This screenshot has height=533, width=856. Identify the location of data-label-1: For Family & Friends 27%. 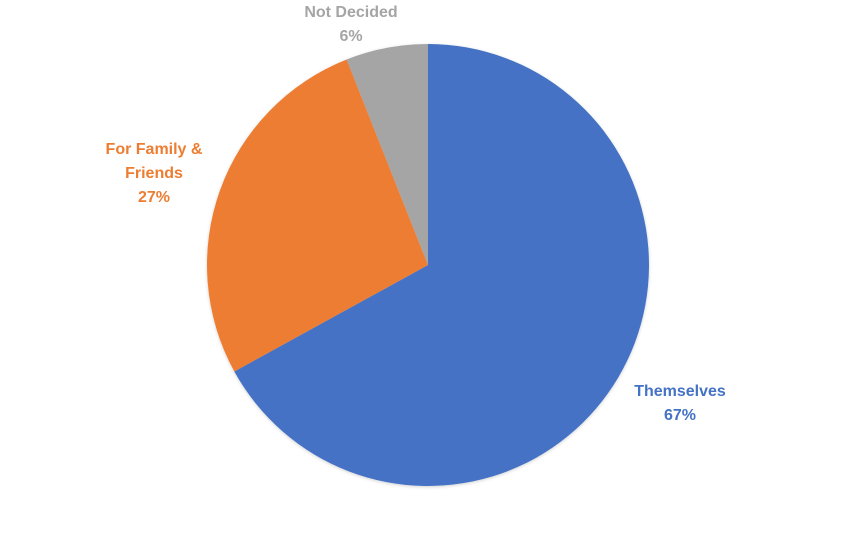
(154, 173).